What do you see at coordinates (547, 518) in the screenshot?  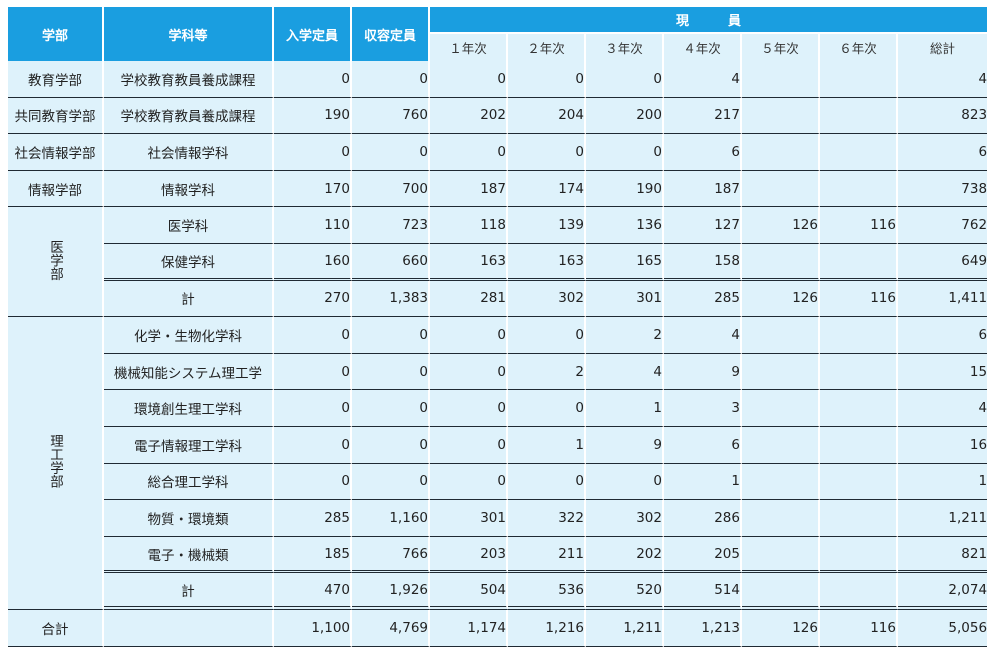 I see `table-cell: 322` at bounding box center [547, 518].